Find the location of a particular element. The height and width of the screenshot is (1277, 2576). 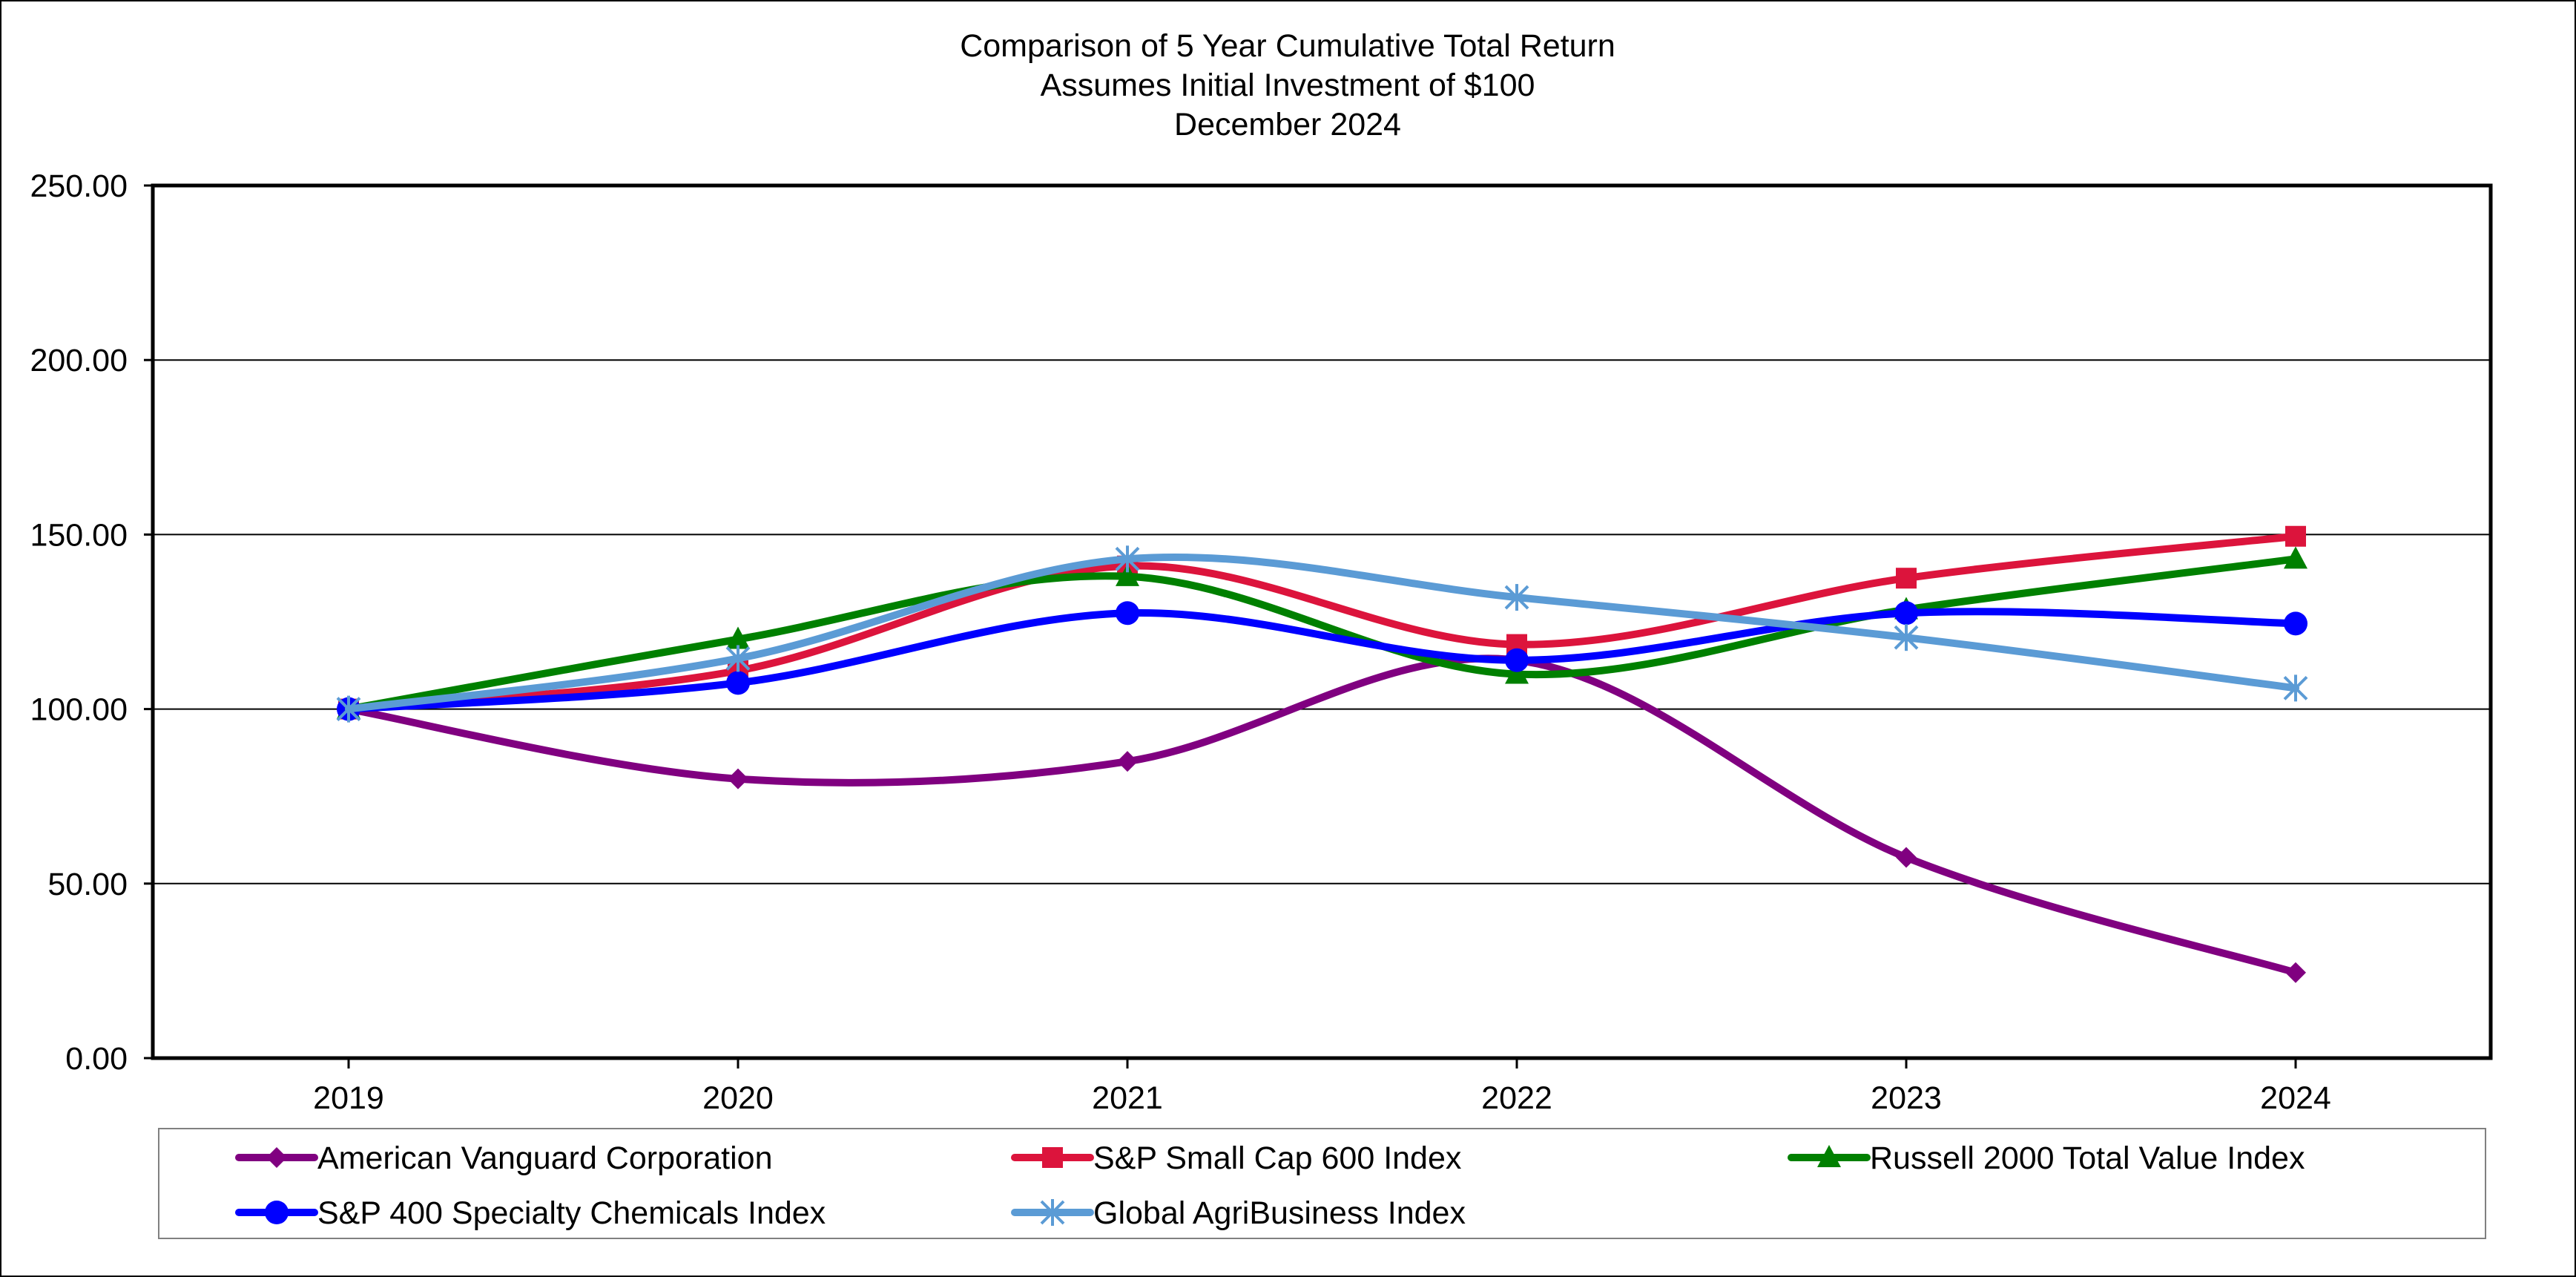

chart-title-line-2: Assumes Initial Investment of $100 is located at coordinates (1288, 85).